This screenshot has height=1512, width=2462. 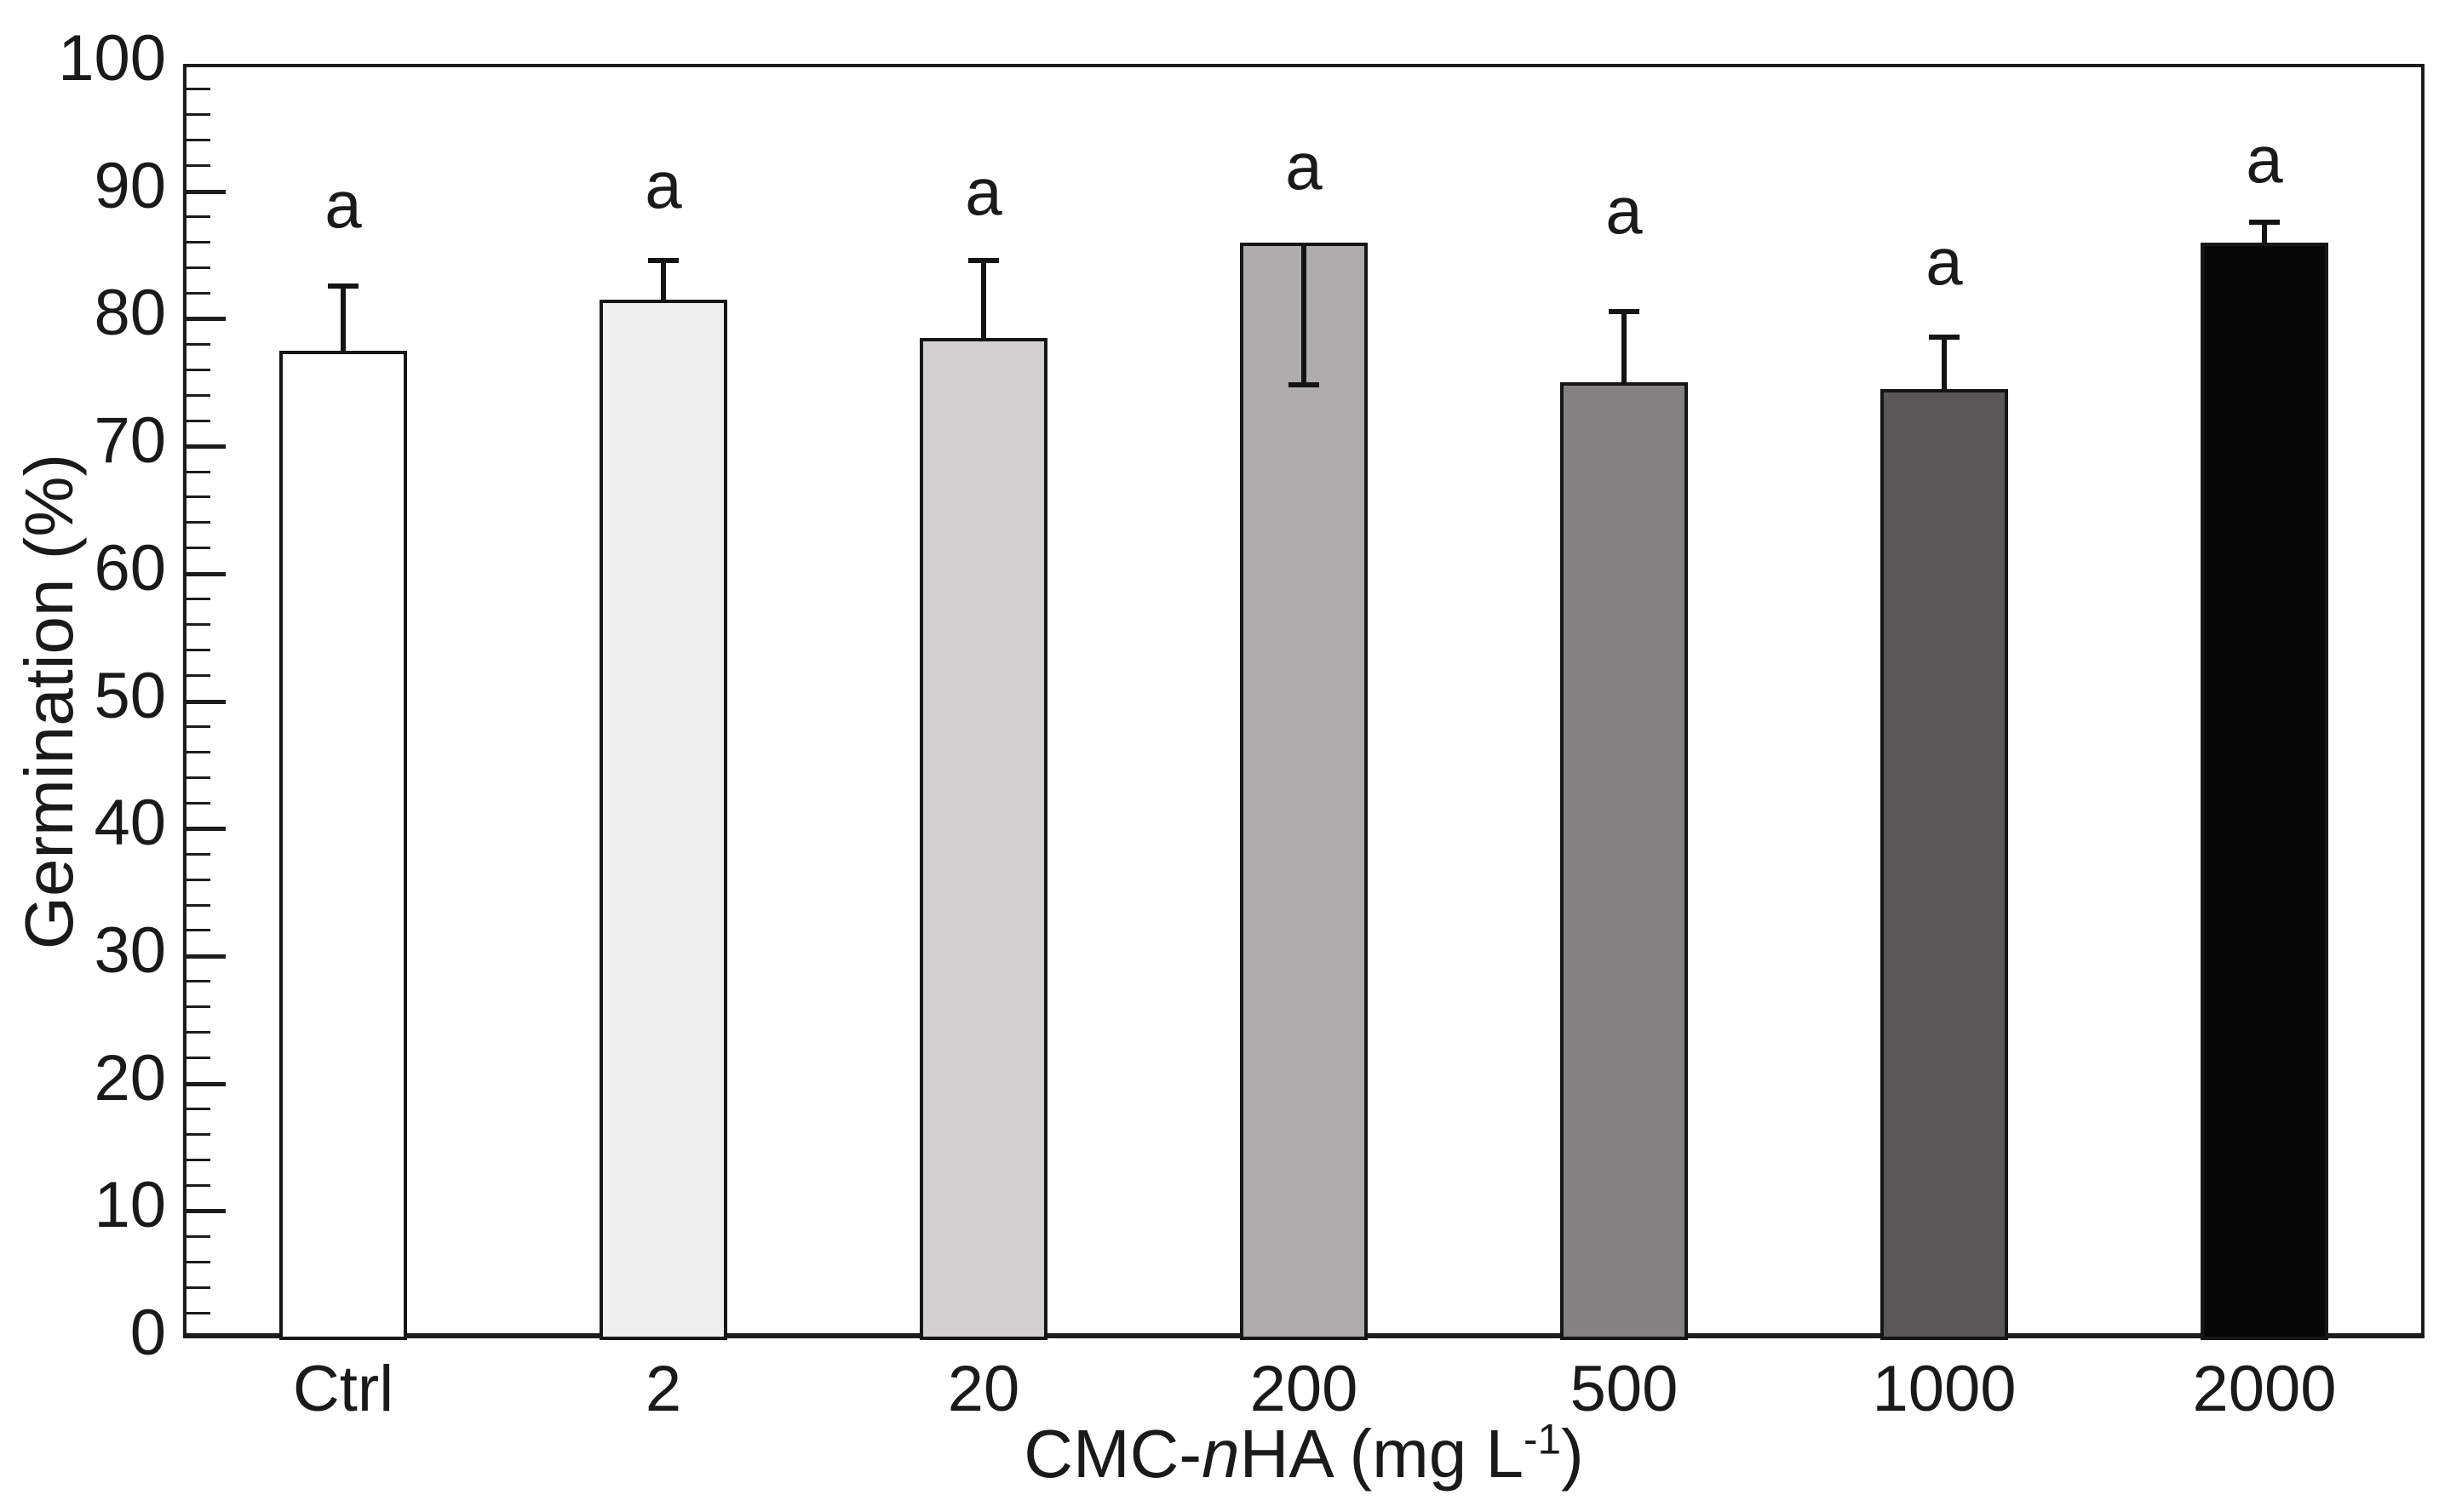 What do you see at coordinates (130, 1077) in the screenshot?
I see `y-tick-label: 20` at bounding box center [130, 1077].